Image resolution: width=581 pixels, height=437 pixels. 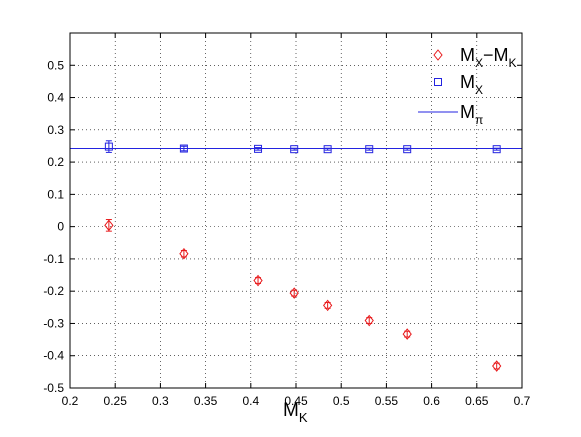 What do you see at coordinates (53, 388) in the screenshot?
I see `y-tick-label: -0.5` at bounding box center [53, 388].